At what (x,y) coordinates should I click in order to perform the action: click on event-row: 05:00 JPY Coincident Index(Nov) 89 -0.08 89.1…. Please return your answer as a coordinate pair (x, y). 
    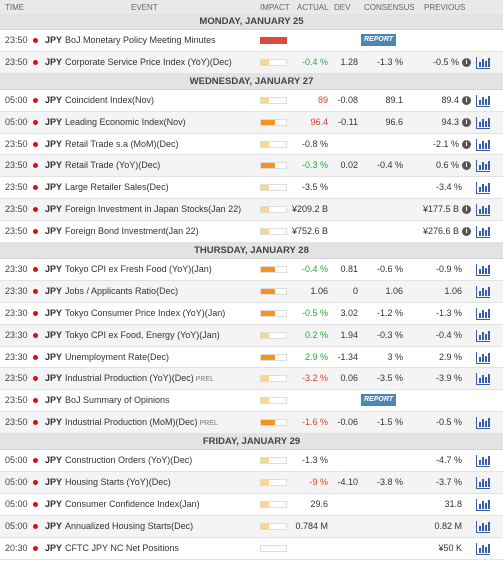
    Looking at the image, I should click on (251, 101).